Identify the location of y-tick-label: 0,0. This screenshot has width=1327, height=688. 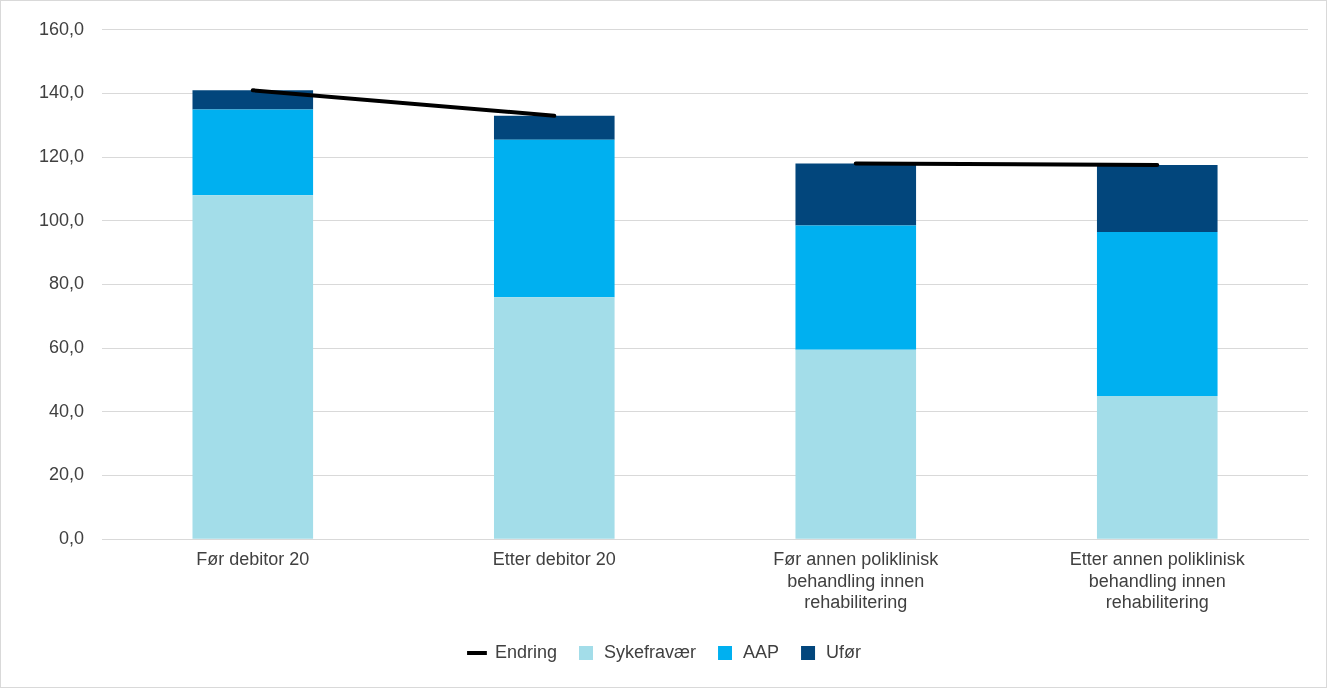
(72, 538).